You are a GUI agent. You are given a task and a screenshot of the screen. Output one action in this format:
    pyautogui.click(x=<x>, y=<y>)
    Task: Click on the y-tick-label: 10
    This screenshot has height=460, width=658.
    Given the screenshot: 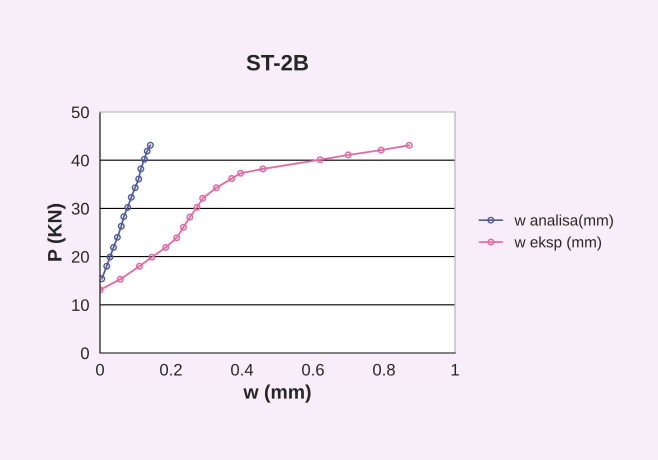 What is the action you would take?
    pyautogui.click(x=80, y=305)
    